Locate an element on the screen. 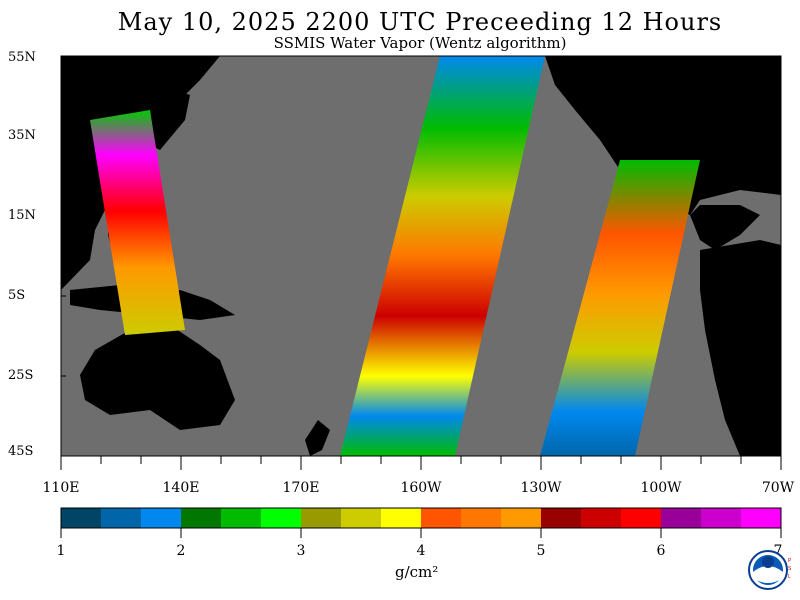  colorbar-label-4: 4 is located at coordinates (421, 551).